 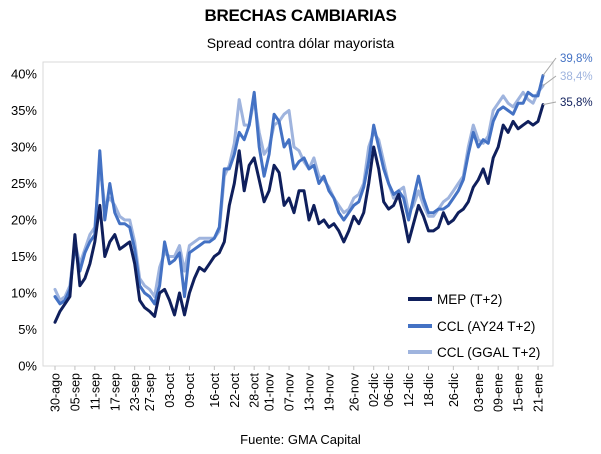 What do you see at coordinates (429, 390) in the screenshot?
I see `x-tick-label: 18-dic` at bounding box center [429, 390].